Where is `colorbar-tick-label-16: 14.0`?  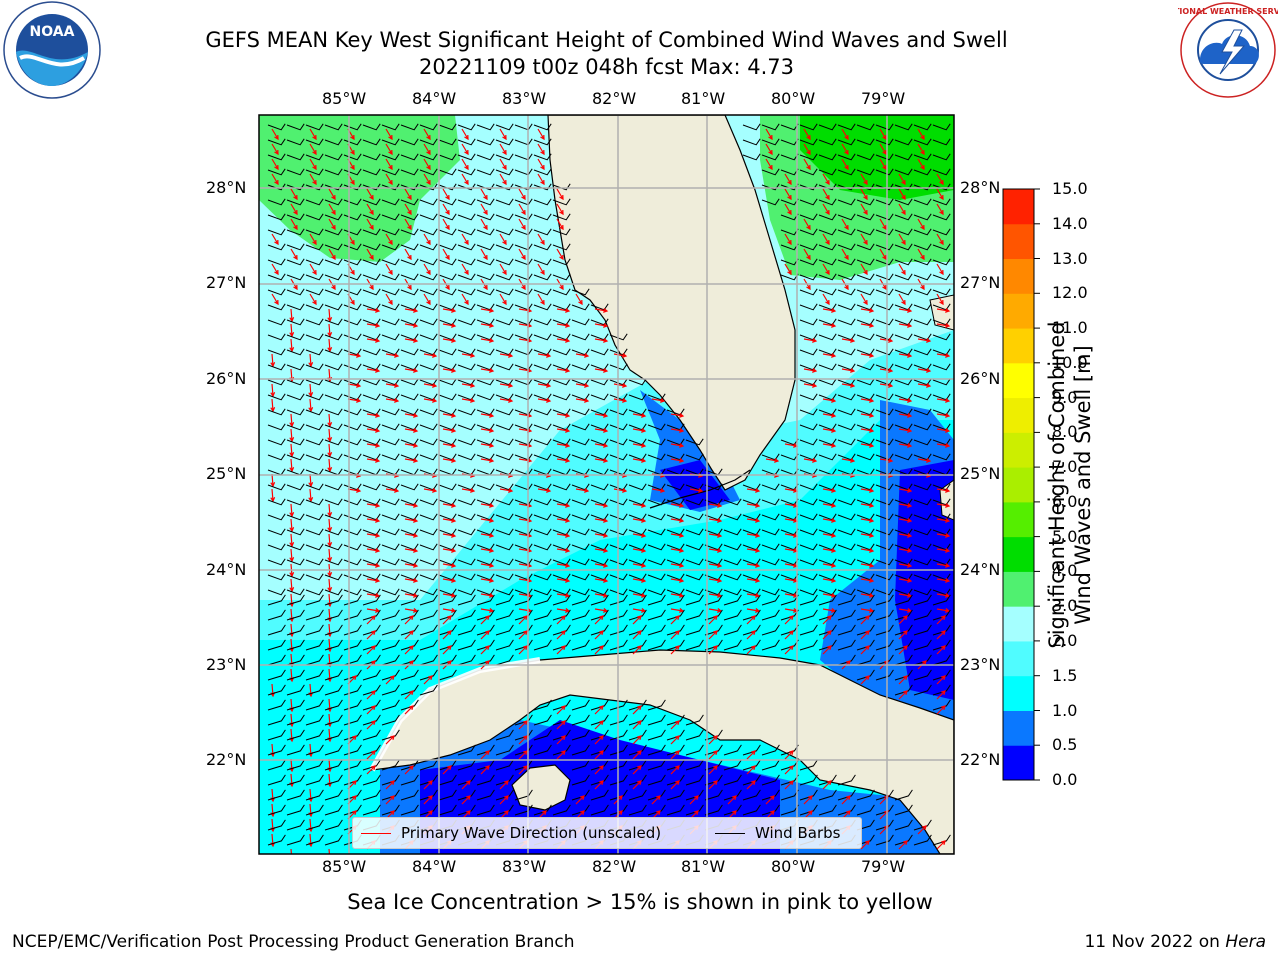 colorbar-tick-label-16: 14.0 is located at coordinates (1070, 223).